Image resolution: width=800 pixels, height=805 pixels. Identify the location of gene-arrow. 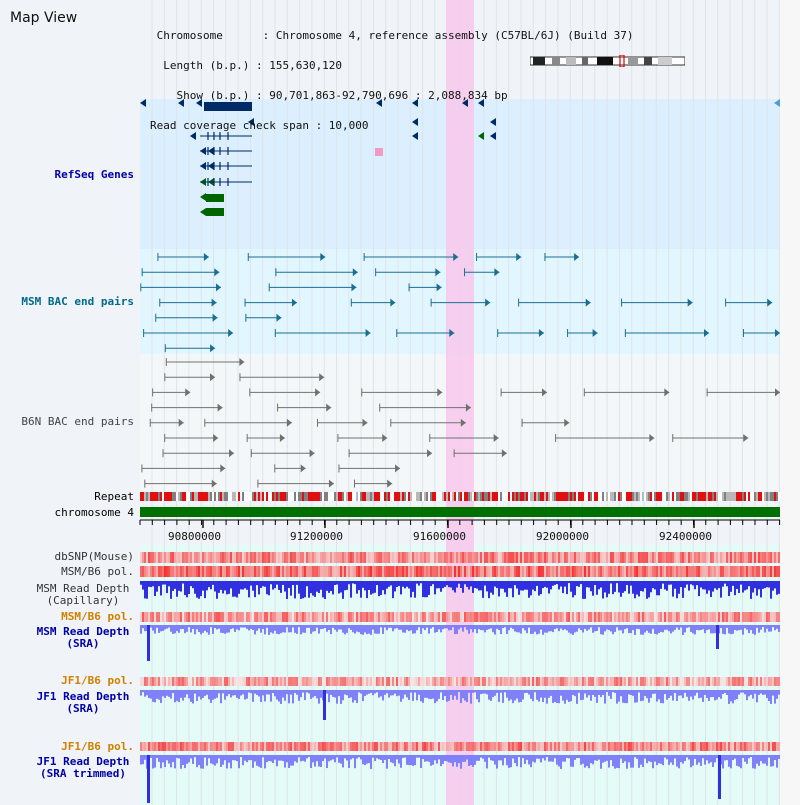
(193, 136).